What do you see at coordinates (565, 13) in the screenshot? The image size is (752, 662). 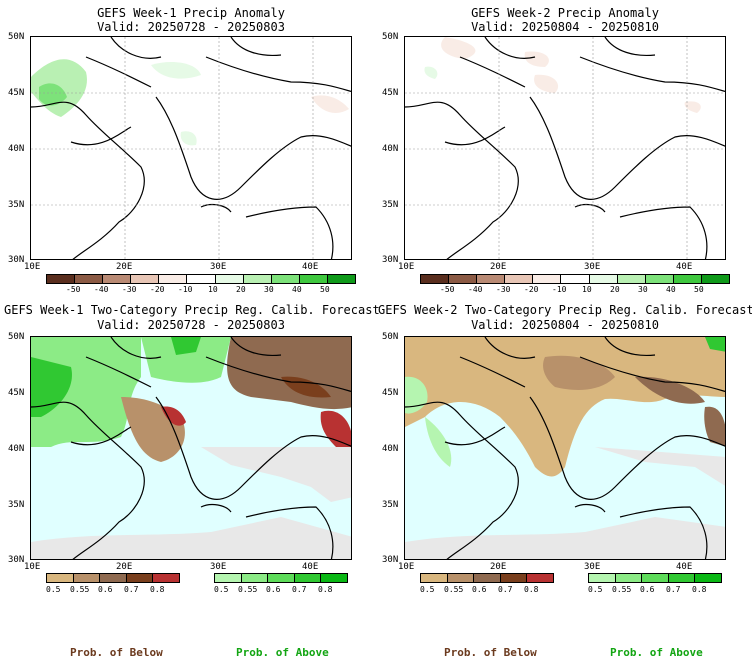 I see `panel-title: GEFS Week-2 Precip Anomaly` at bounding box center [565, 13].